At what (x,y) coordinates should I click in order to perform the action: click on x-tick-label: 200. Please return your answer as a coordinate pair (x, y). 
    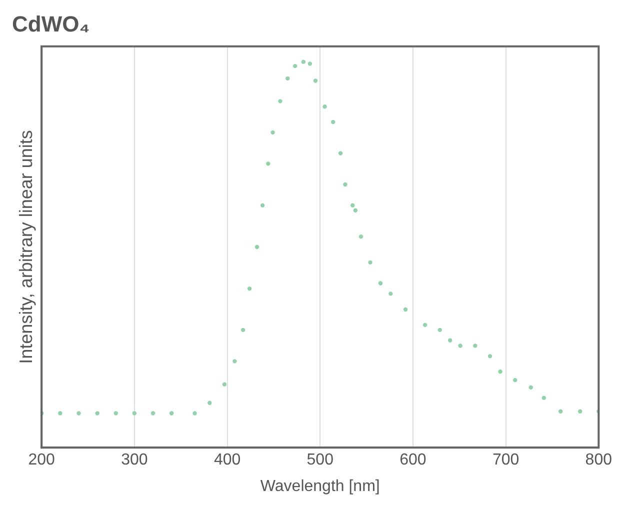
    Looking at the image, I should click on (42, 460).